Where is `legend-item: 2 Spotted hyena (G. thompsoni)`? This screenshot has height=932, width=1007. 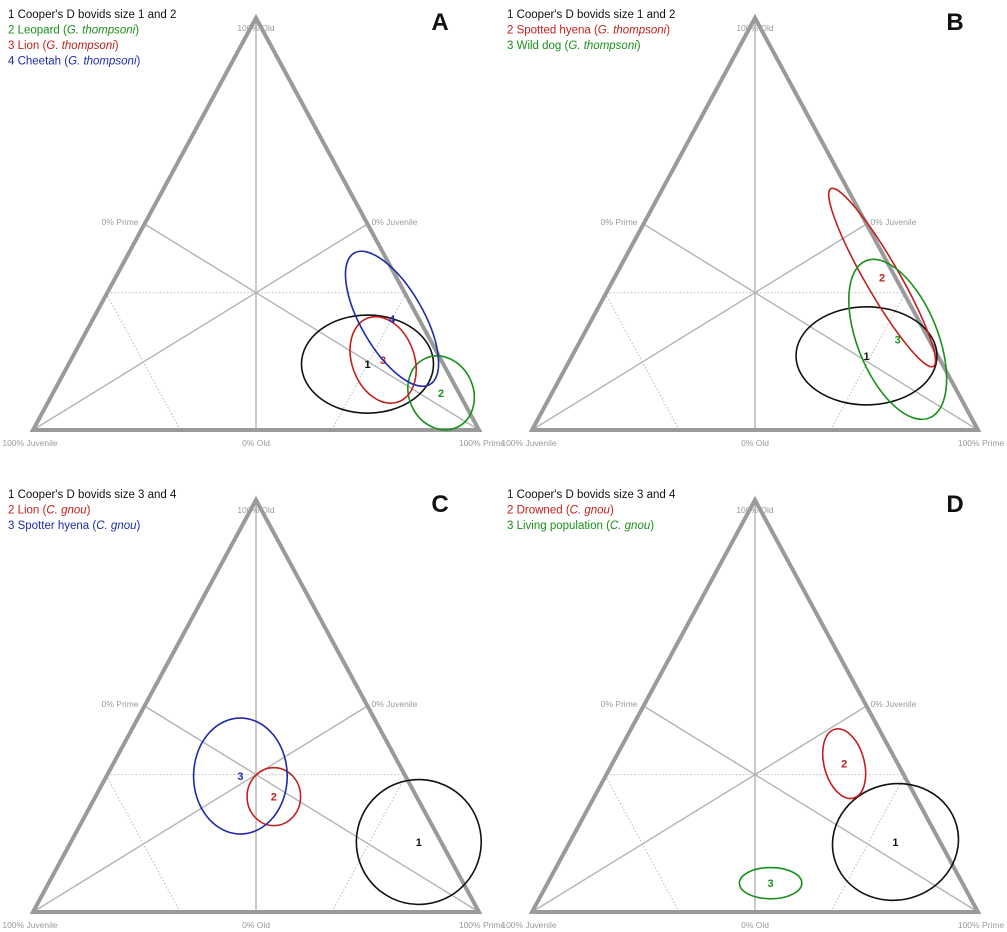
legend-item: 2 Spotted hyena (G. thompsoni) is located at coordinates (588, 31).